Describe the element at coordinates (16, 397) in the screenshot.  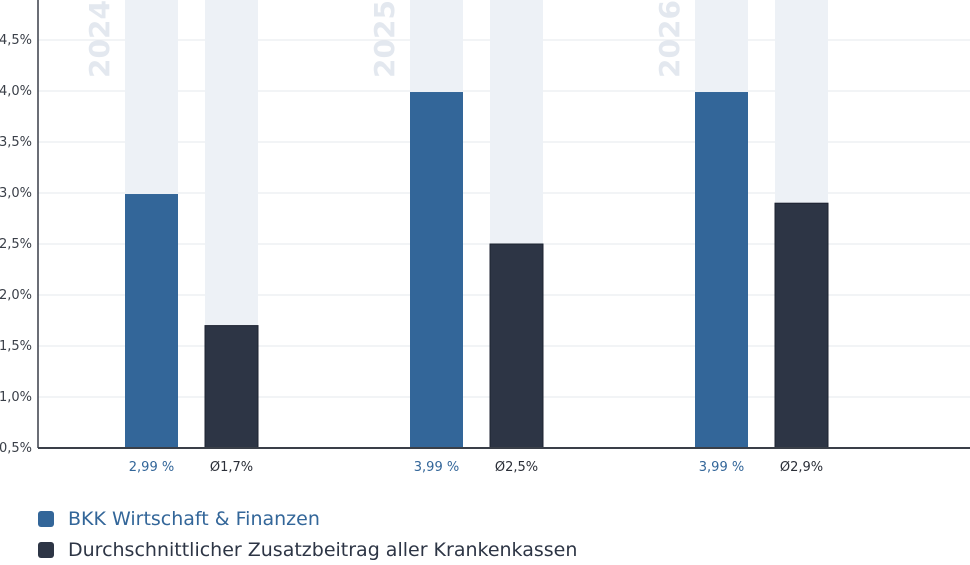
I see `y-tick-label: 1,0%` at that location.